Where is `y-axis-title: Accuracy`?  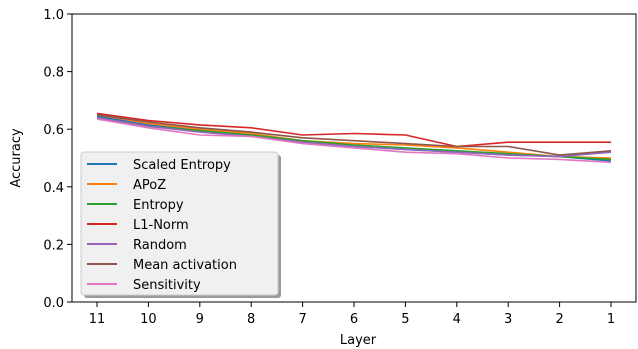
y-axis-title: Accuracy is located at coordinates (16, 158).